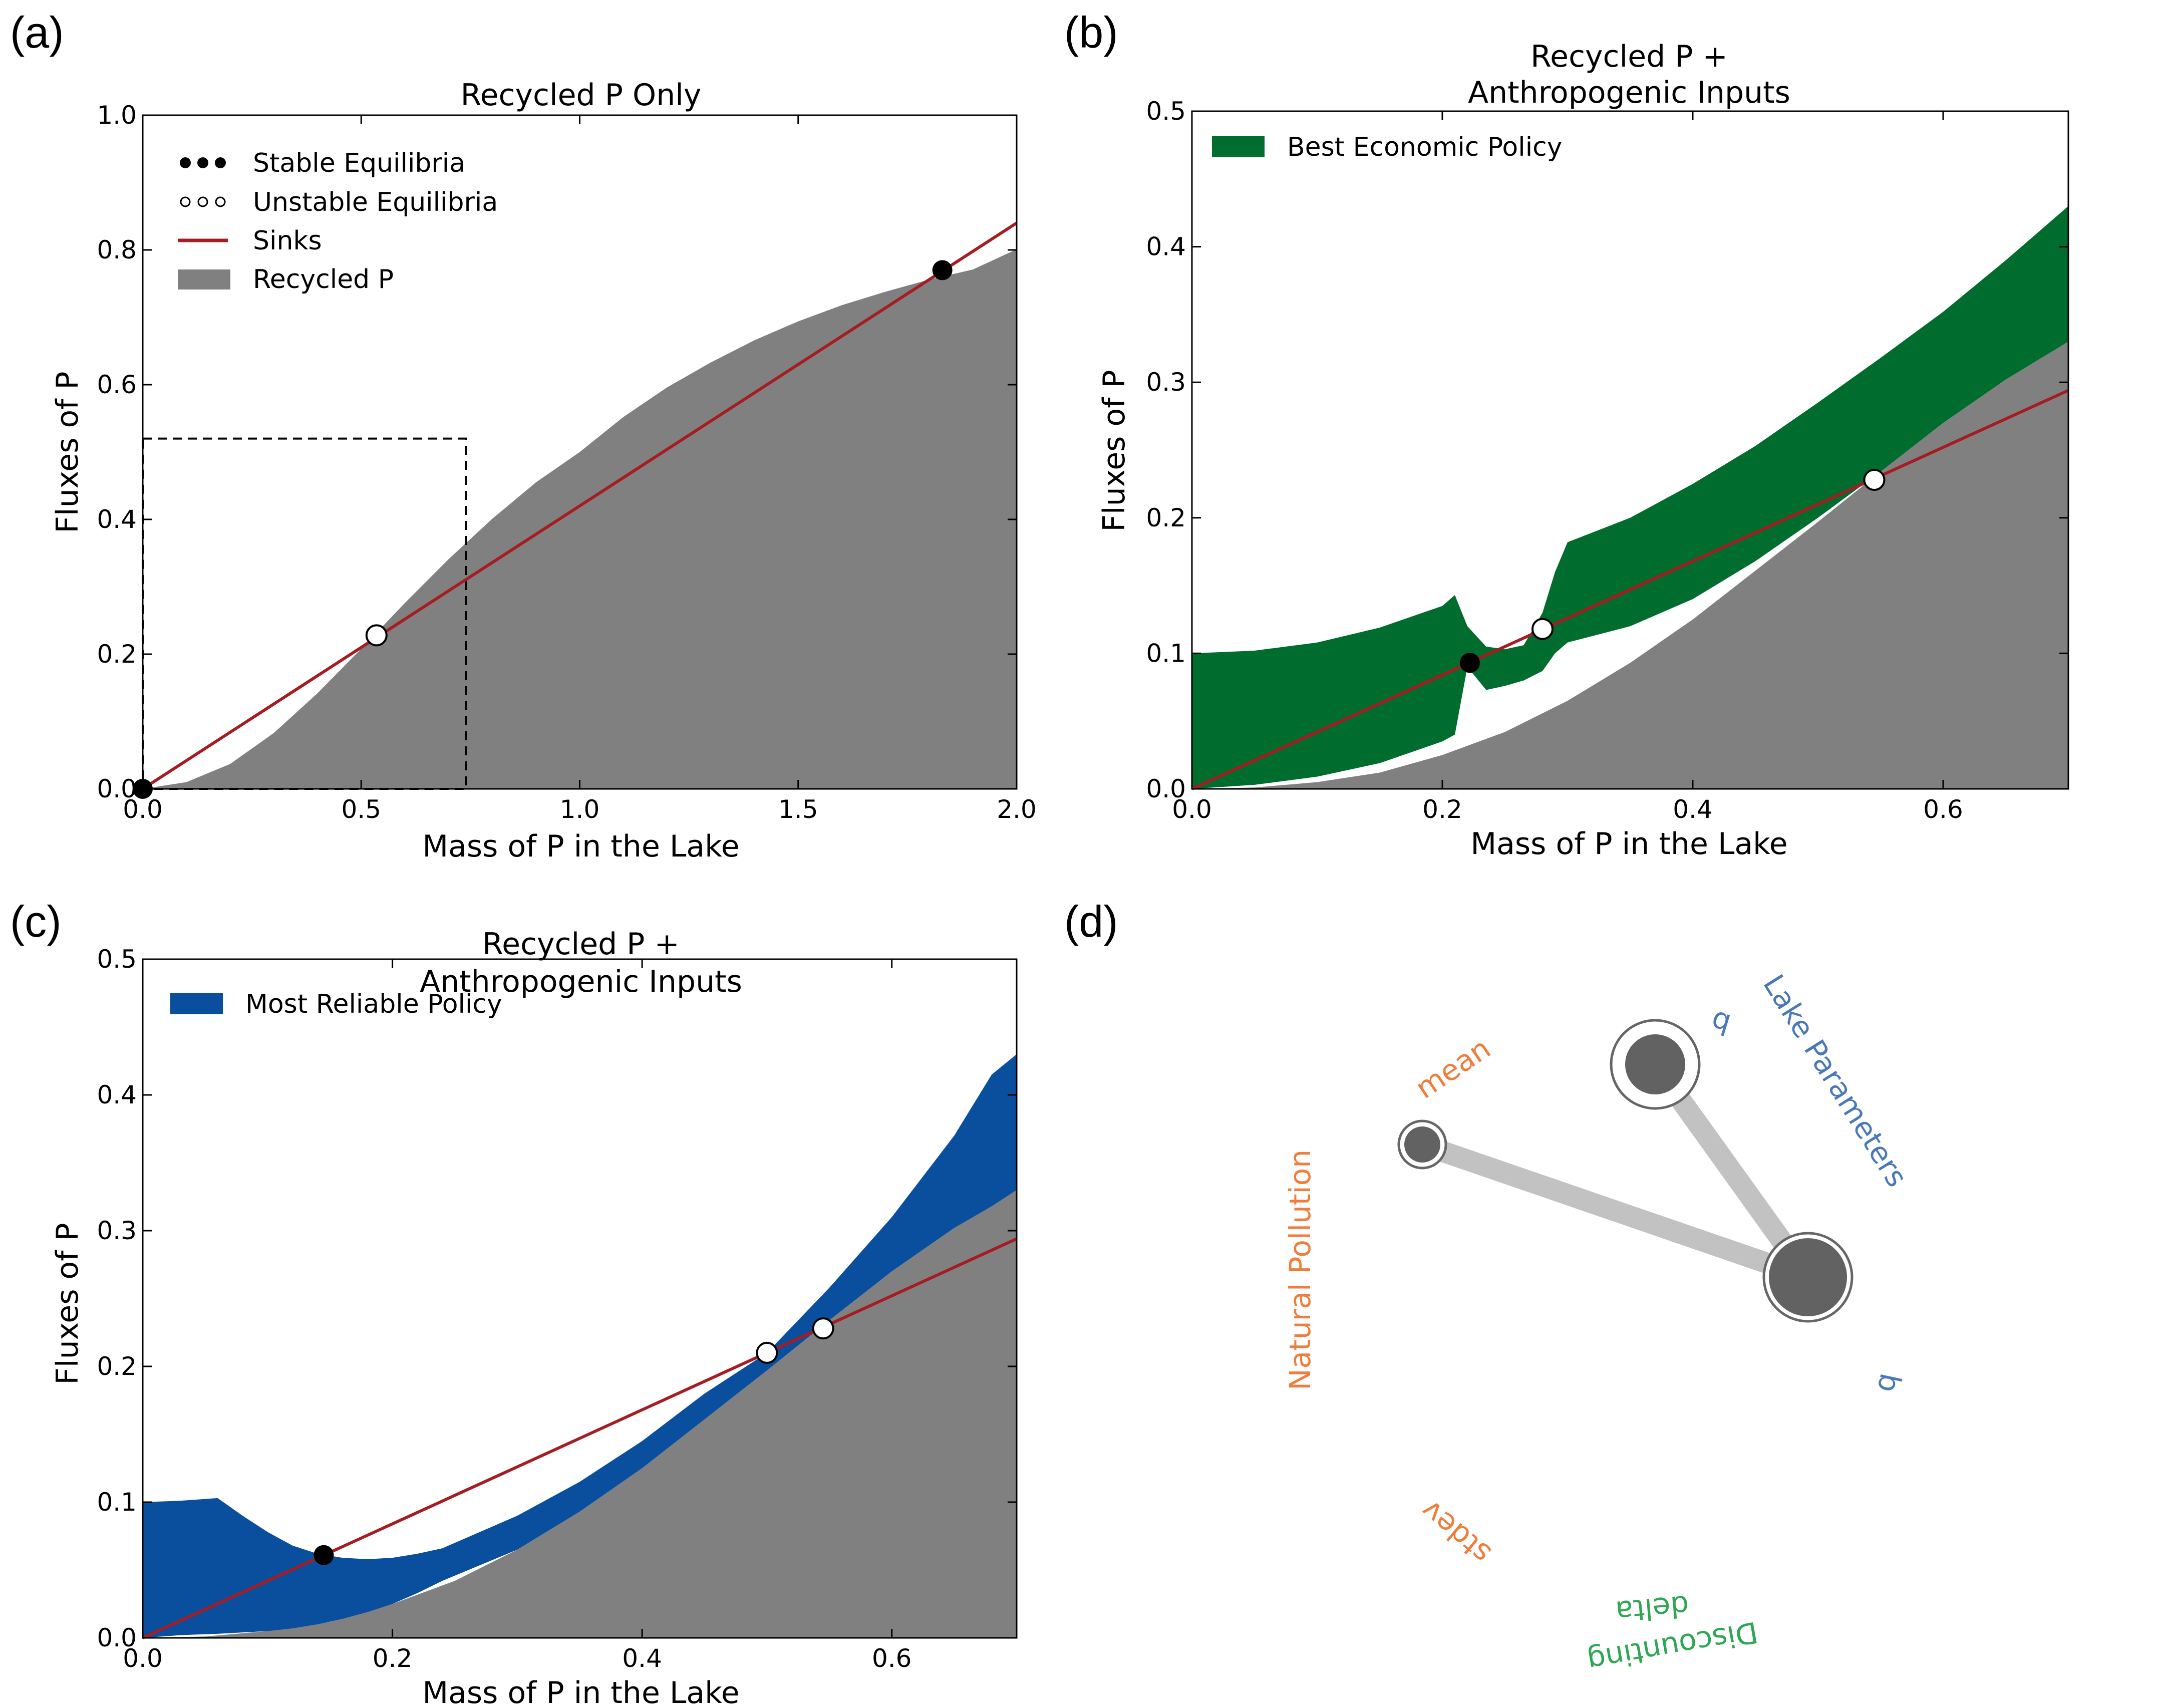 This screenshot has height=1708, width=2160. I want to click on x-tick-label: 0.5, so click(361, 809).